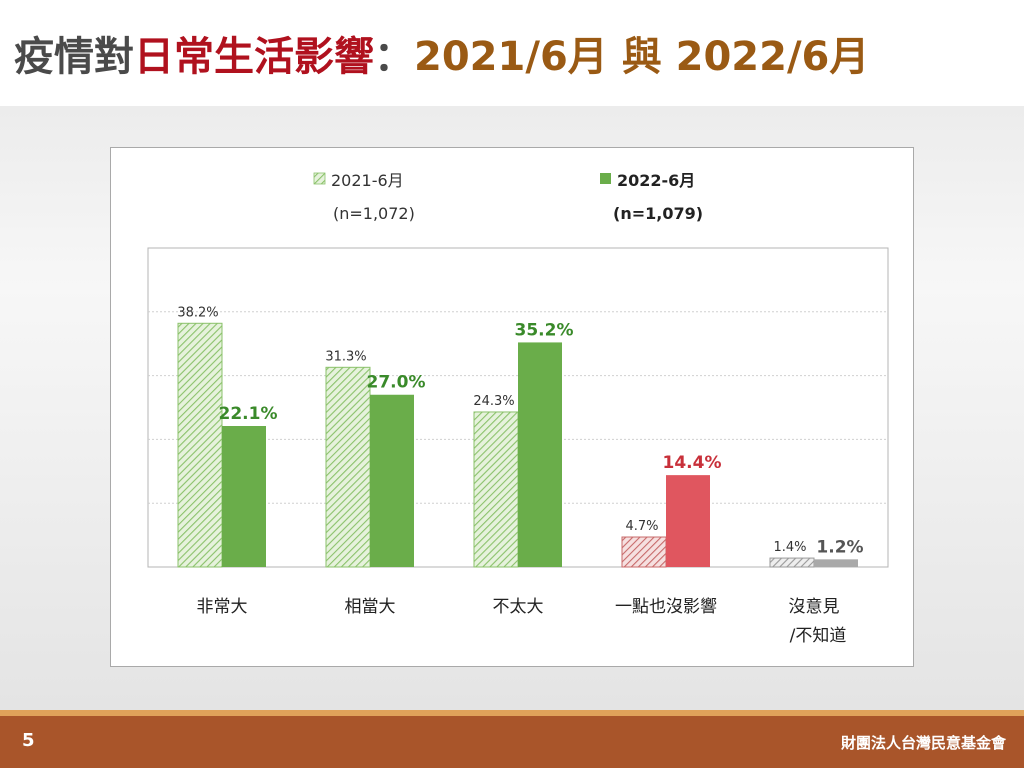 This screenshot has width=1024, height=768. Describe the element at coordinates (197, 312) in the screenshot. I see `data-label-2021: 38.2%` at that location.